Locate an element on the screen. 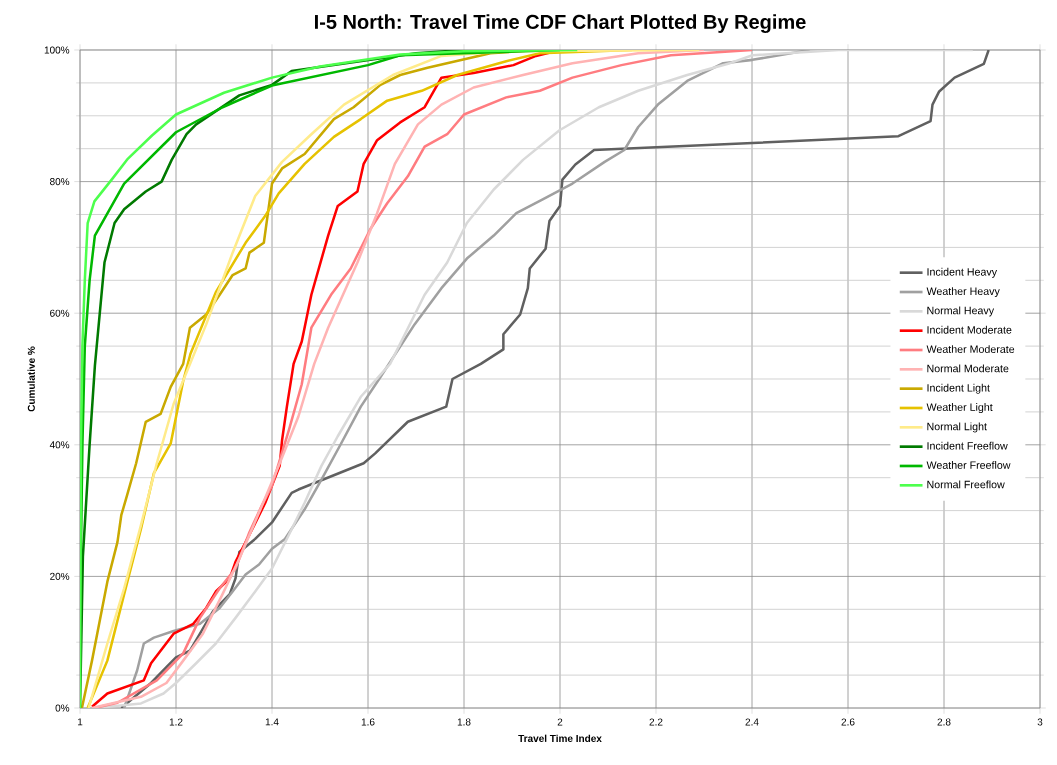  legend-label: Weather Freeflow is located at coordinates (968, 465).